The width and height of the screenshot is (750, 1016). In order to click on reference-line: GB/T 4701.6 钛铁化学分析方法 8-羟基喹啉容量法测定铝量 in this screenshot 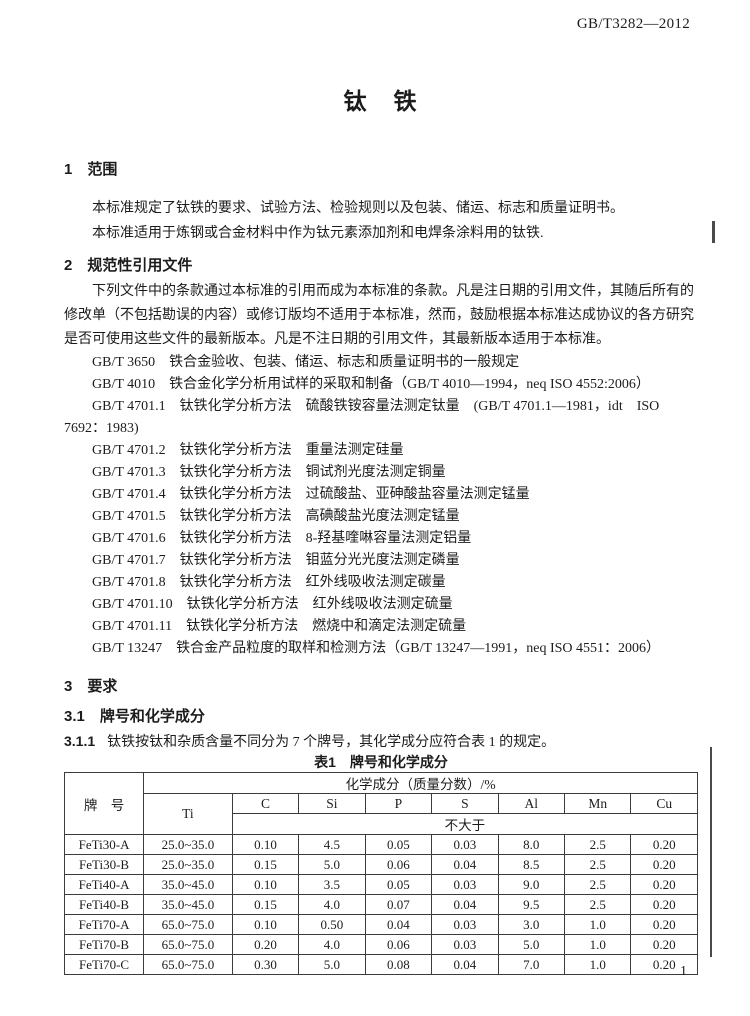, I will do `click(282, 538)`.